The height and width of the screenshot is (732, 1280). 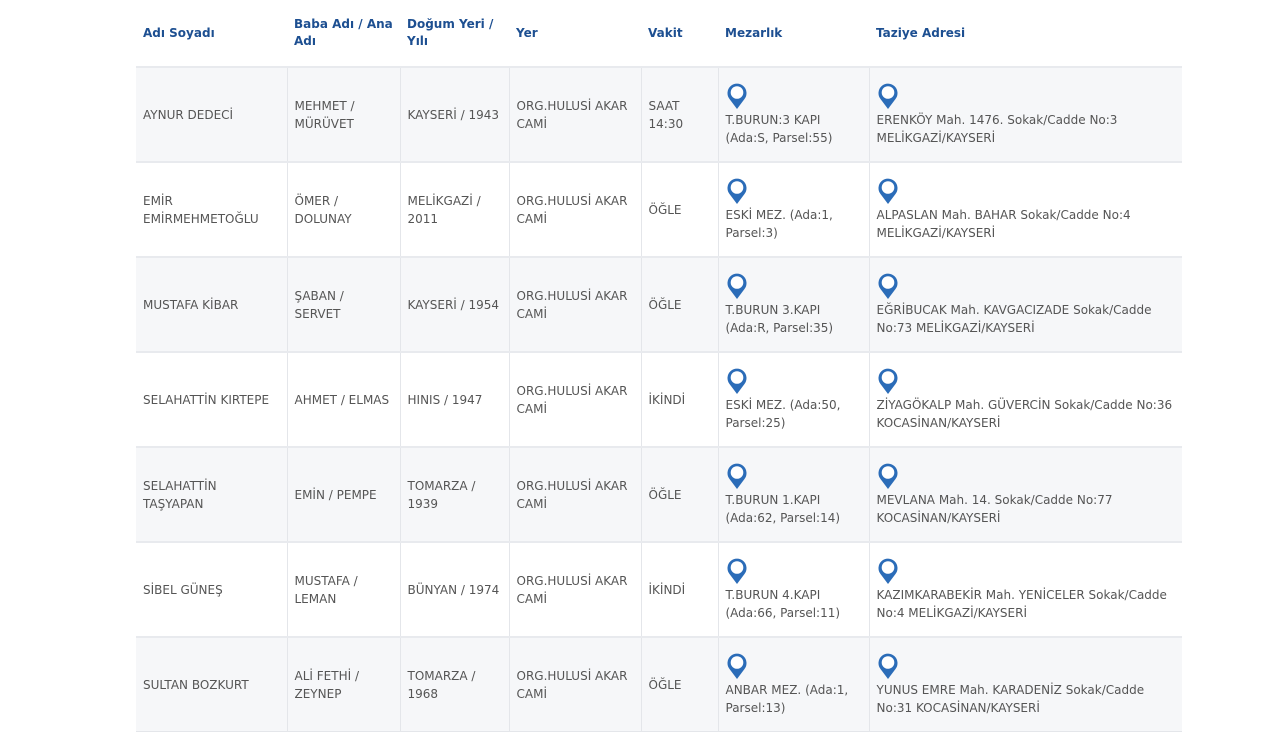 I want to click on cell-parents: ŞABAN / SERVET, so click(x=343, y=304).